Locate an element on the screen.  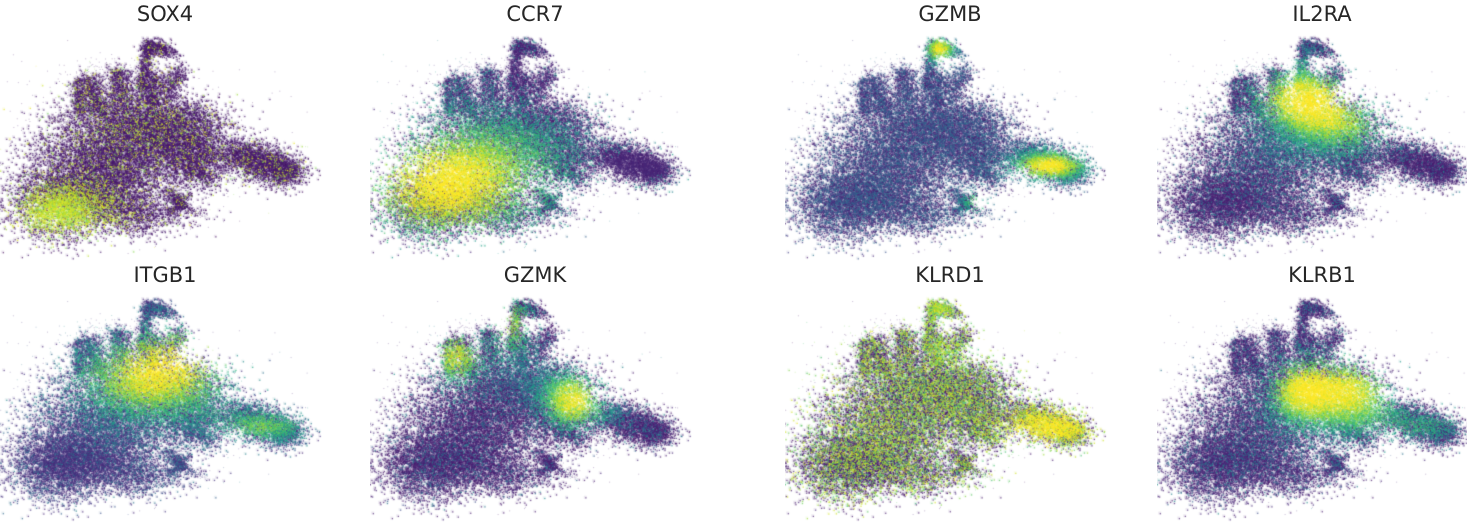
panel-title-gzmk: GZMK is located at coordinates (535, 275).